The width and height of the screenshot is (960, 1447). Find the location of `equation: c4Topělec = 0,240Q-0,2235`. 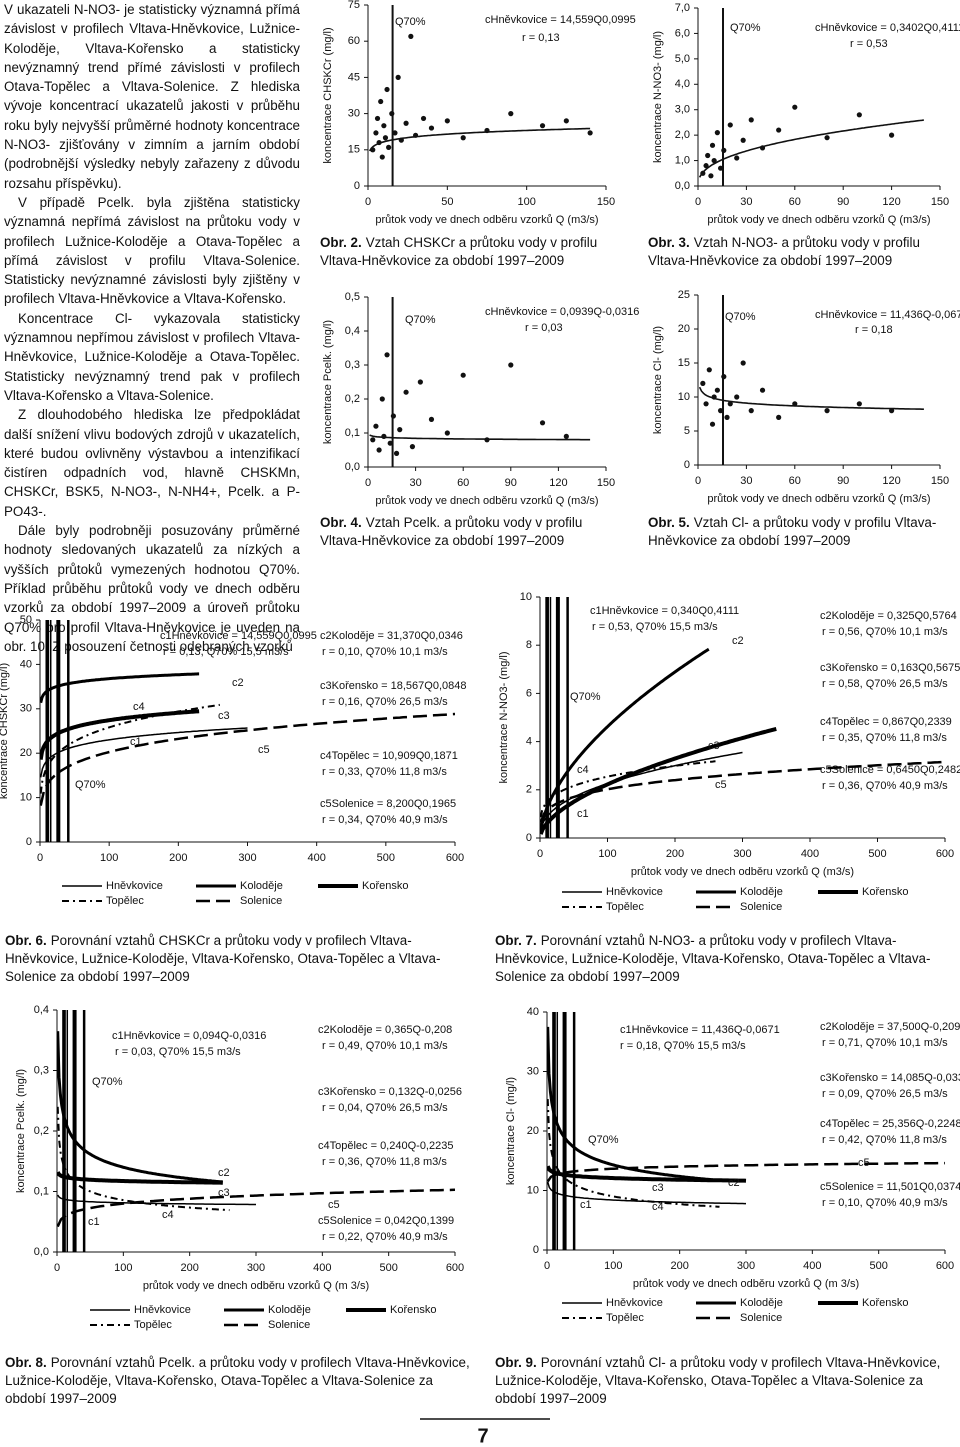

equation: c4Topělec = 0,240Q-0,2235 is located at coordinates (385, 1146).